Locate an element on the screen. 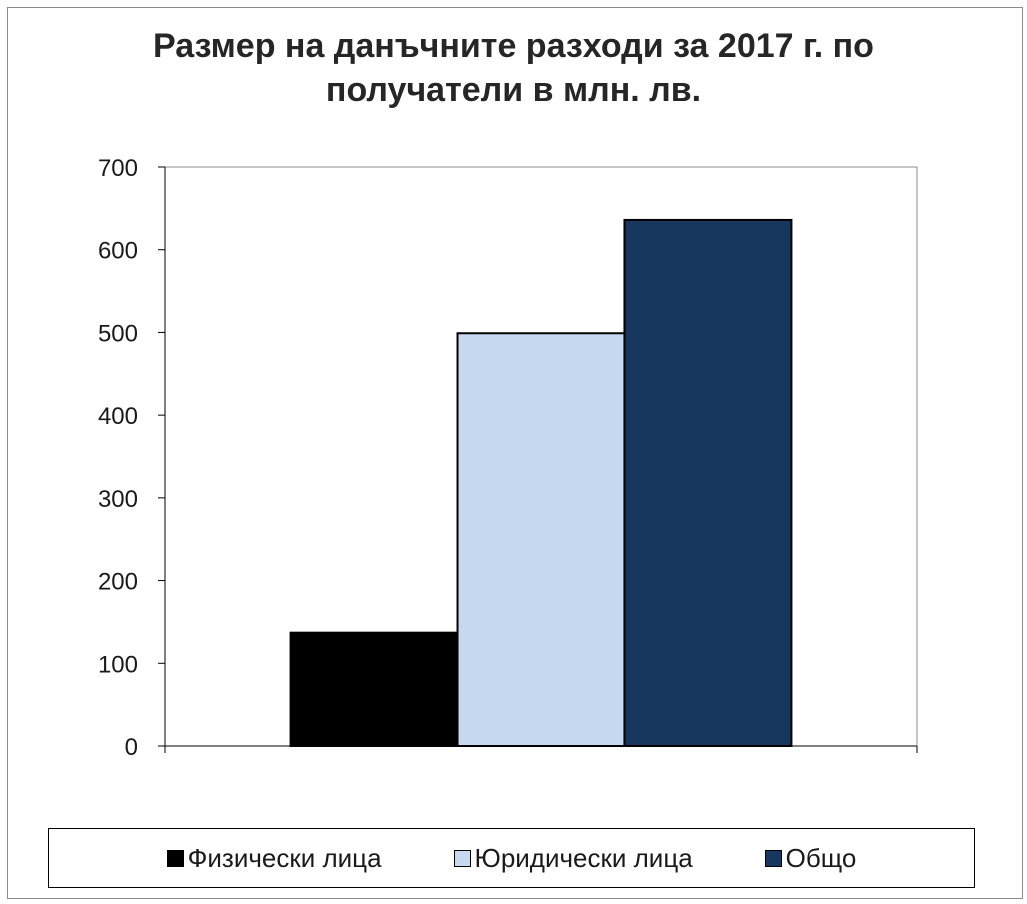 This screenshot has width=1027, height=904. legend-item: Юридически лица is located at coordinates (573, 858).